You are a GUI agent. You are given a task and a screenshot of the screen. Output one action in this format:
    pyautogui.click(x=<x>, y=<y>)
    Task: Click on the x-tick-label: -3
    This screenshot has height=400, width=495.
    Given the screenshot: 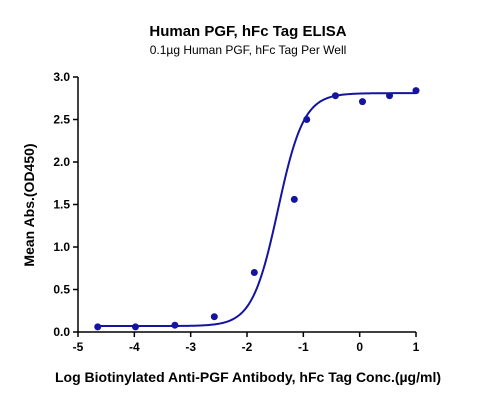 What is the action you would take?
    pyautogui.click(x=190, y=347)
    